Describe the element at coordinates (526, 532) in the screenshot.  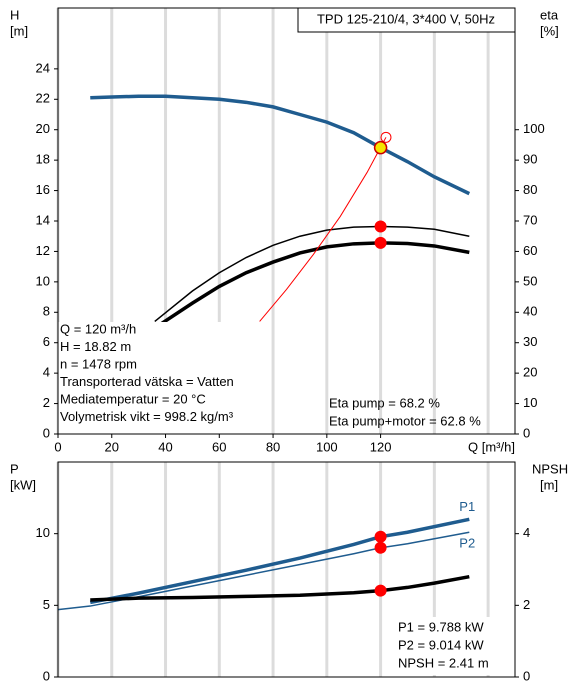
I see `y2-tick-label: 4` at that location.